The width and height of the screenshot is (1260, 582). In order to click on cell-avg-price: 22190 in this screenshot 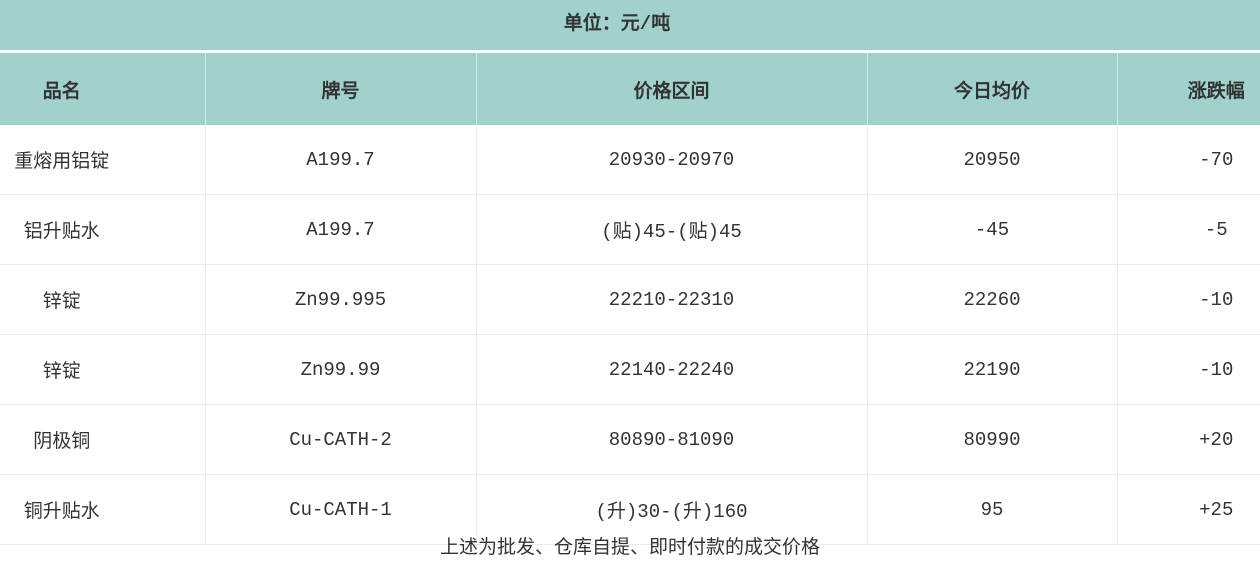, I will do `click(992, 369)`.